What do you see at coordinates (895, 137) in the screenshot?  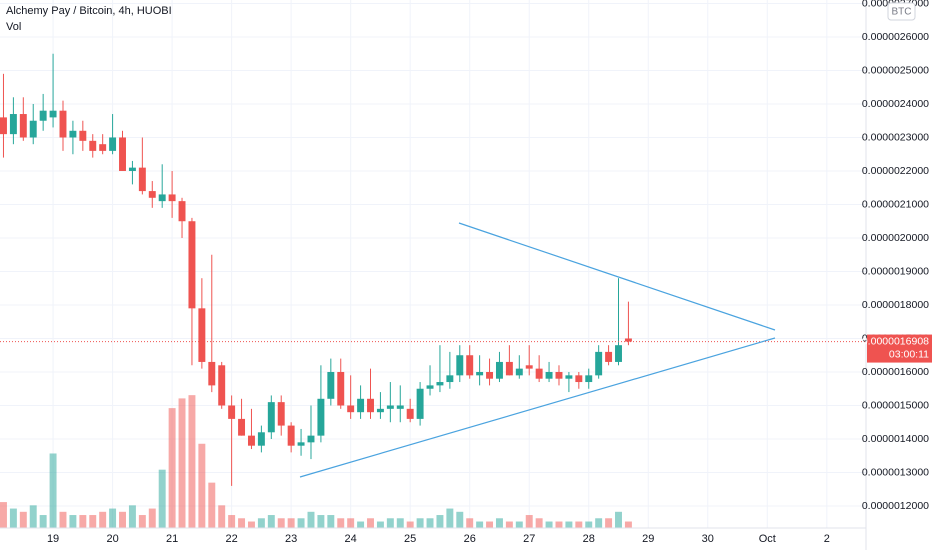 I see `y-tick-label: 0.0000023000` at bounding box center [895, 137].